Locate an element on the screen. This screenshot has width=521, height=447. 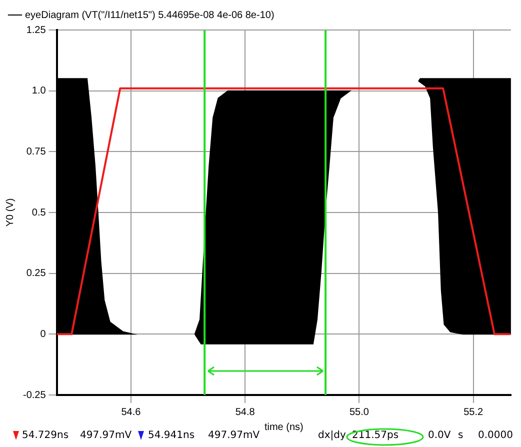
x-tick-label: 55.2 is located at coordinates (474, 412).